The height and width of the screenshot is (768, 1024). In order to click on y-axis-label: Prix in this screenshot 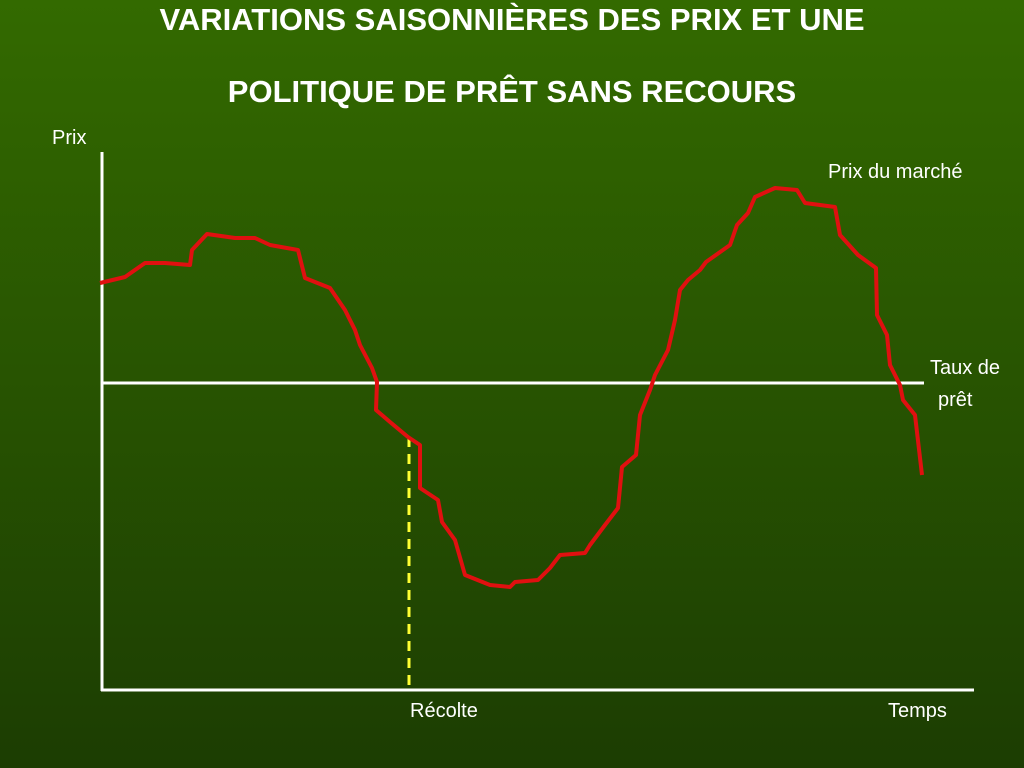, I will do `click(69, 138)`.